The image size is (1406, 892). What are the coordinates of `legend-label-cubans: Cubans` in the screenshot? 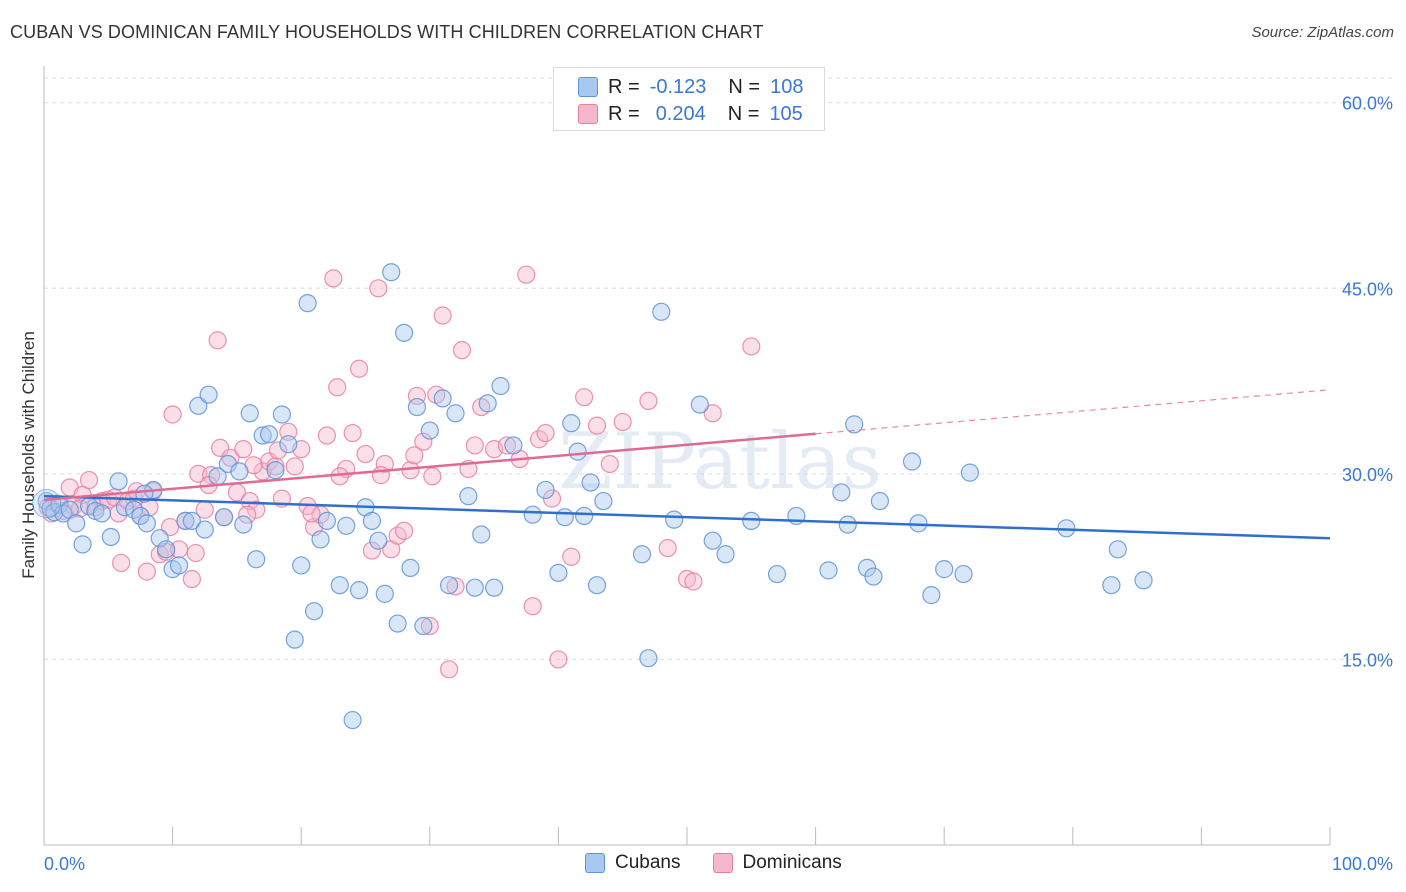 It's located at (648, 862).